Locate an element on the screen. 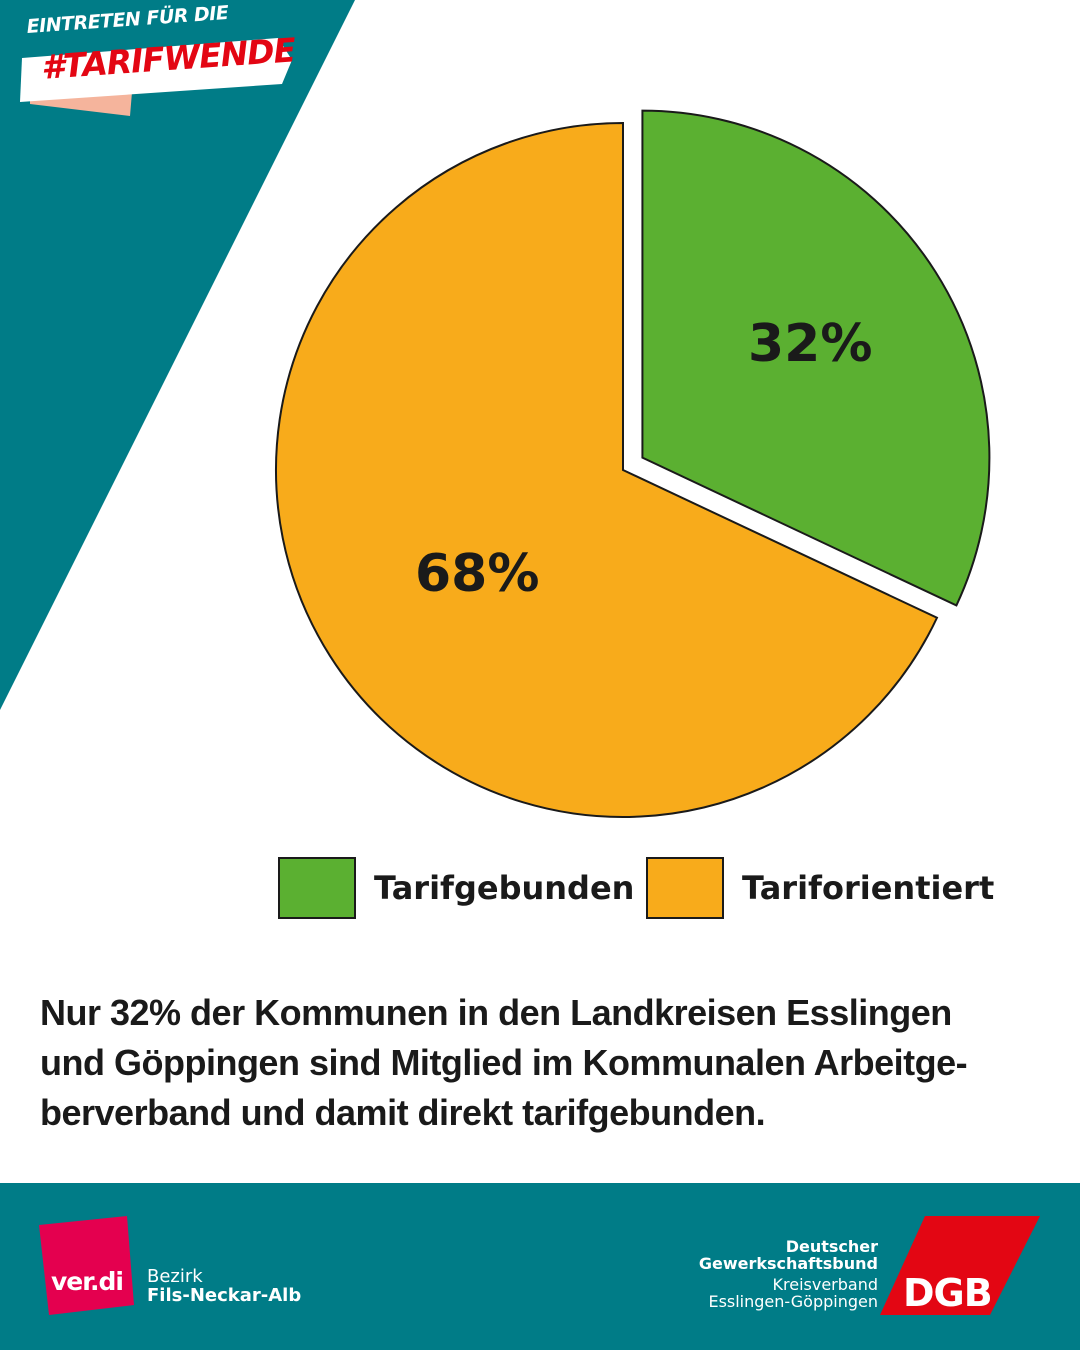  data-label-tarifgebunden: 32% is located at coordinates (810, 344).